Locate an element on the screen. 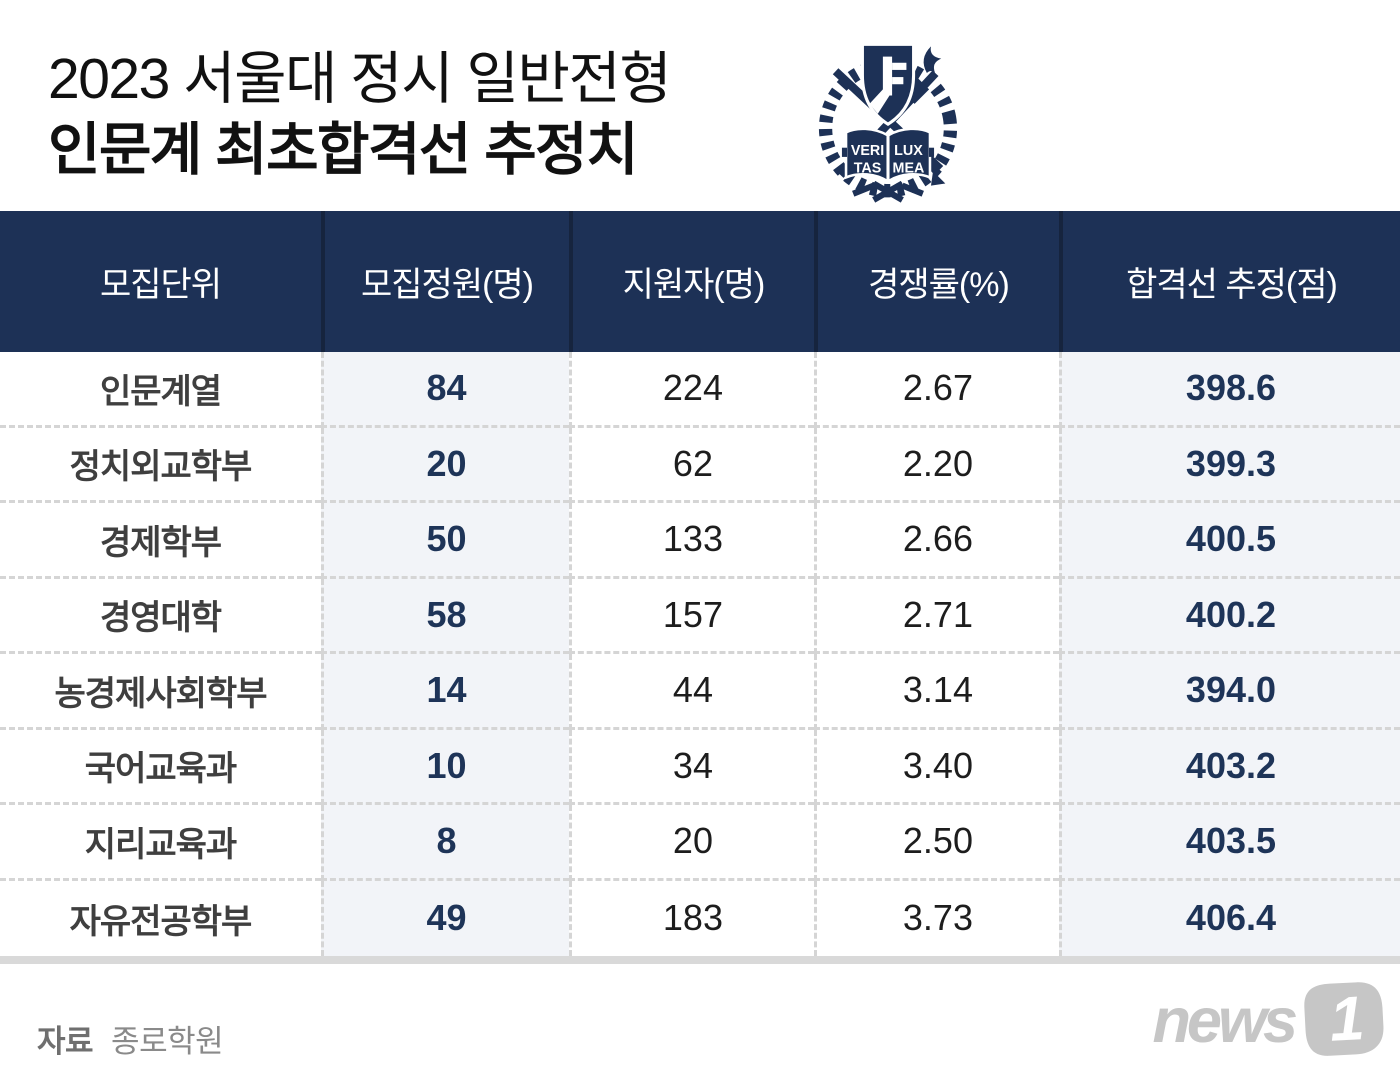  table-row: 경영대학 58 157 2.71 400.2 is located at coordinates (700, 616).